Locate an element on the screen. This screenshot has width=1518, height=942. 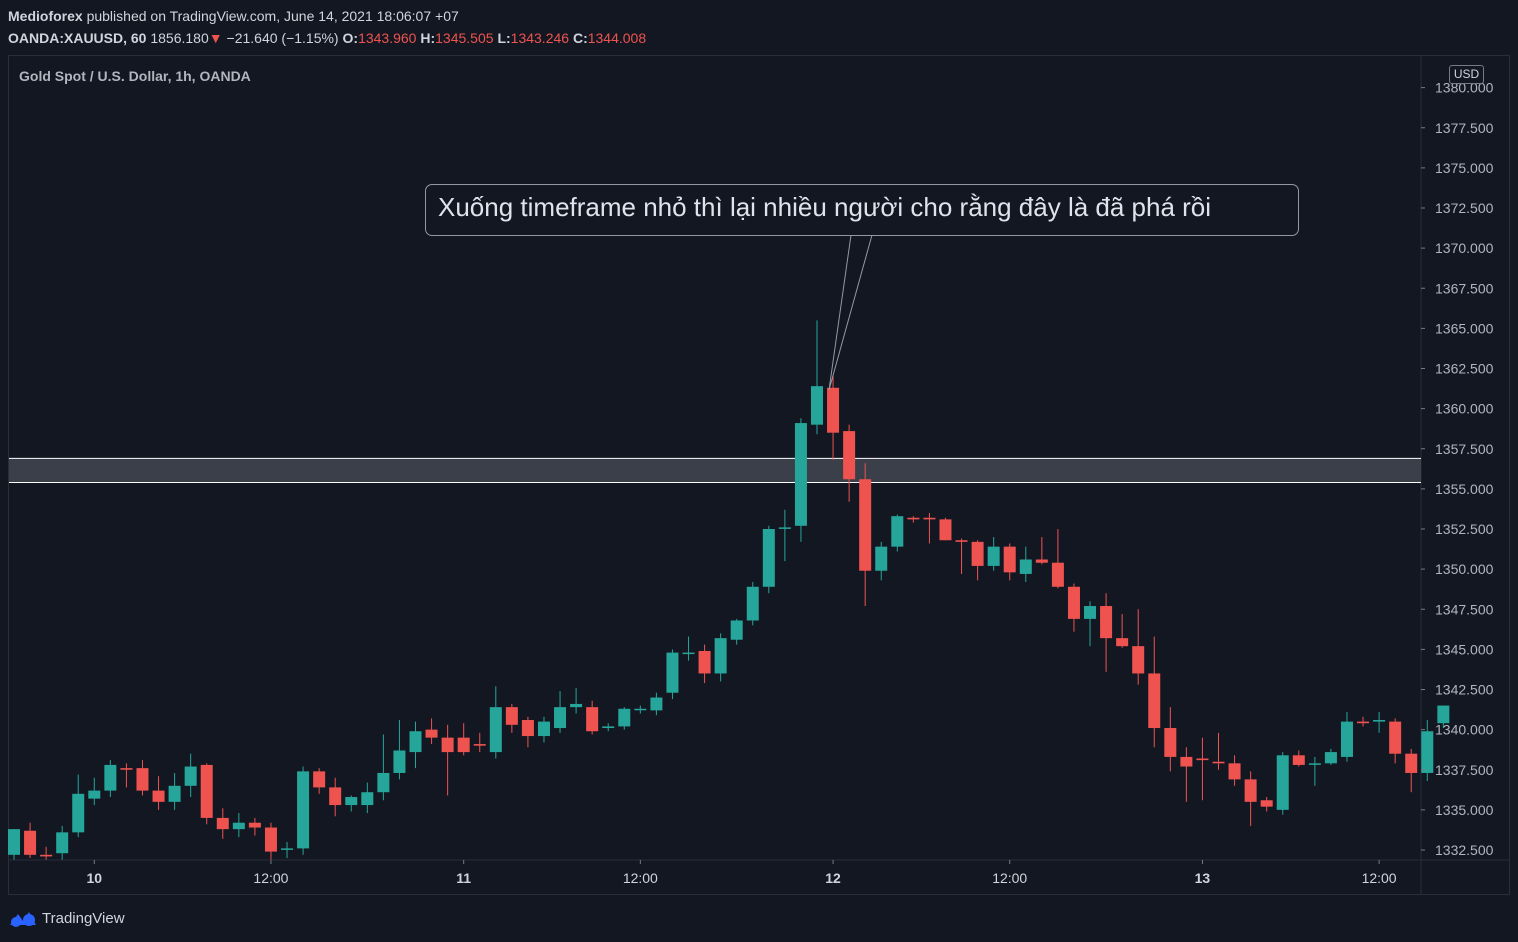
down-arrow-icon: ▼ is located at coordinates (215, 38).